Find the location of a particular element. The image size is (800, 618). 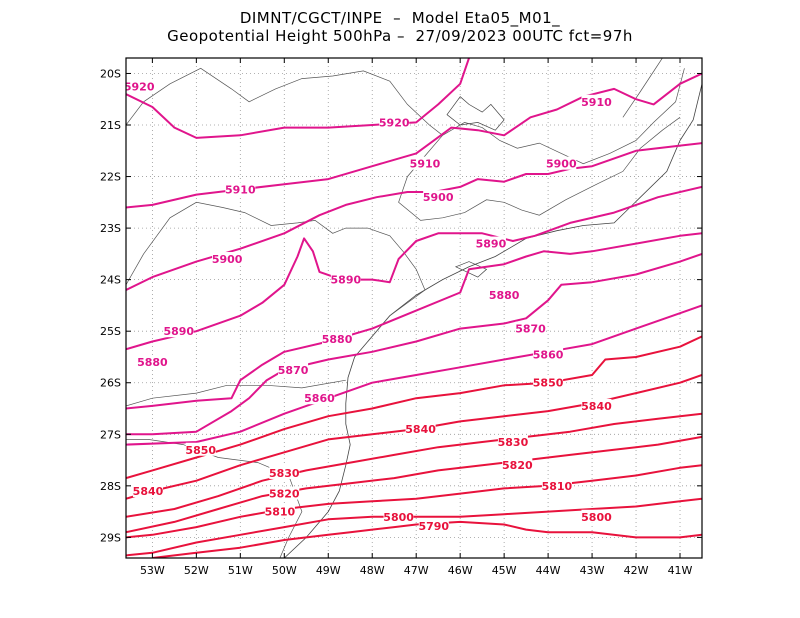

contour-label-5840-1: 5840 is located at coordinates (420, 429).